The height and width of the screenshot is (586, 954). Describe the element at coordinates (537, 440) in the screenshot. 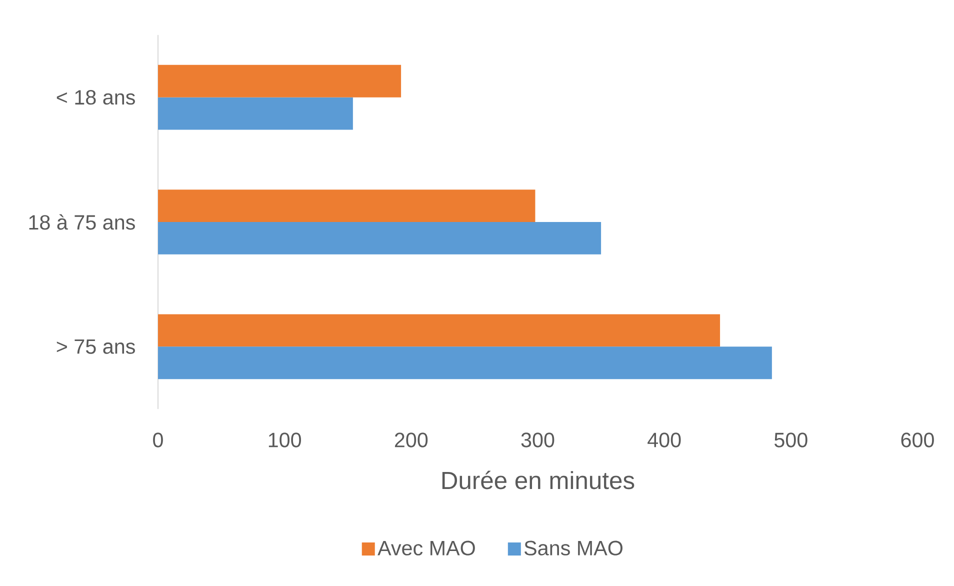

I see `x-tick-label: 300` at that location.